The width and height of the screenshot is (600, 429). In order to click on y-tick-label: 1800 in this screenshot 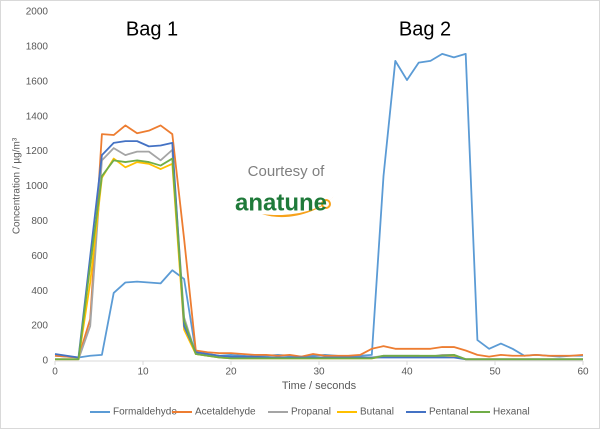, I will do `click(37, 47)`.